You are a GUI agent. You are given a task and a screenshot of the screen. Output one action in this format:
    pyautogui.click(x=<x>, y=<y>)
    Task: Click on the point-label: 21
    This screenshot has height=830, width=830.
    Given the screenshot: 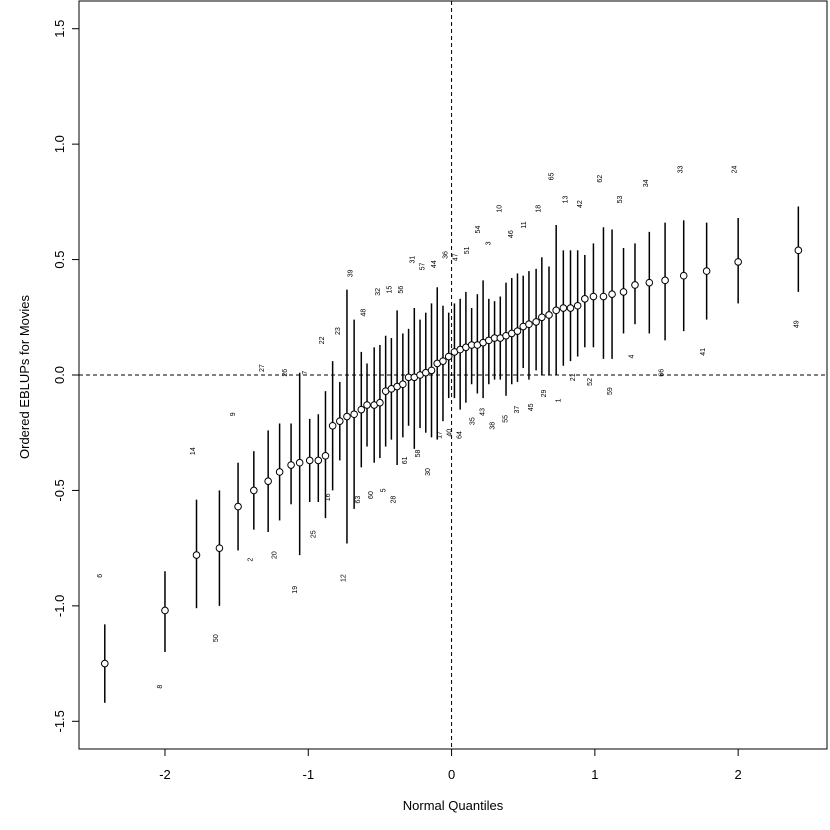 What is the action you would take?
    pyautogui.click(x=573, y=377)
    